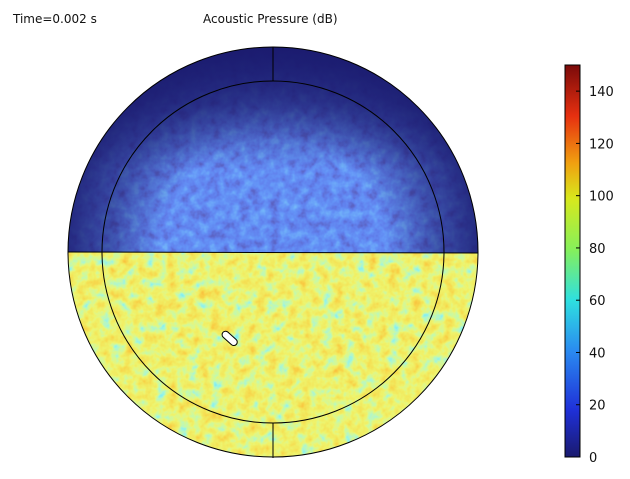 This screenshot has width=630, height=479. I want to click on colorbar, so click(572, 261).